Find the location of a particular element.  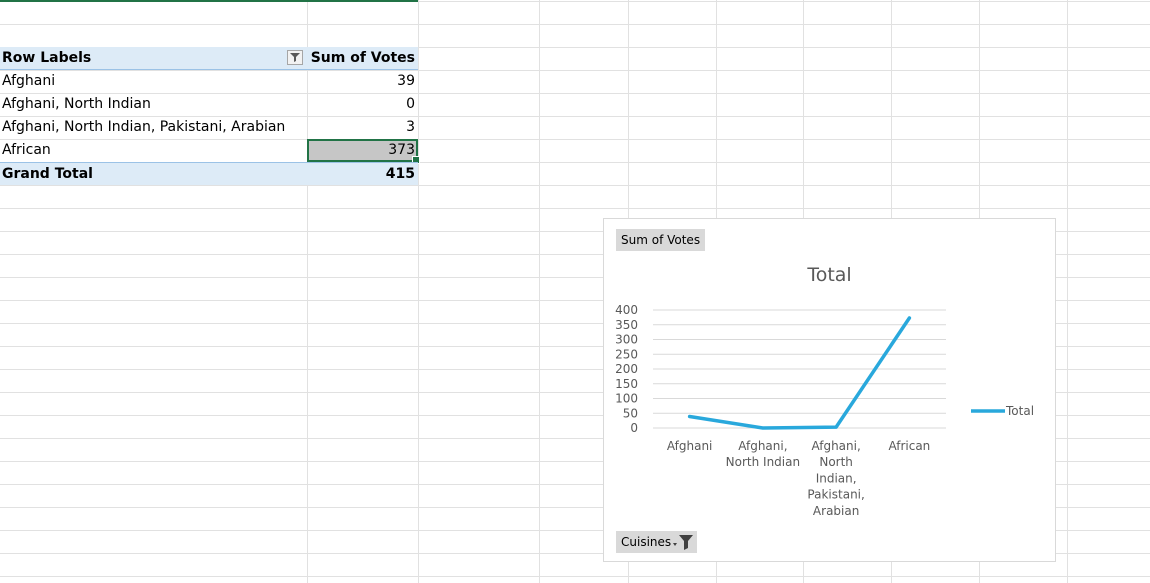

series-line is located at coordinates (799, 373).